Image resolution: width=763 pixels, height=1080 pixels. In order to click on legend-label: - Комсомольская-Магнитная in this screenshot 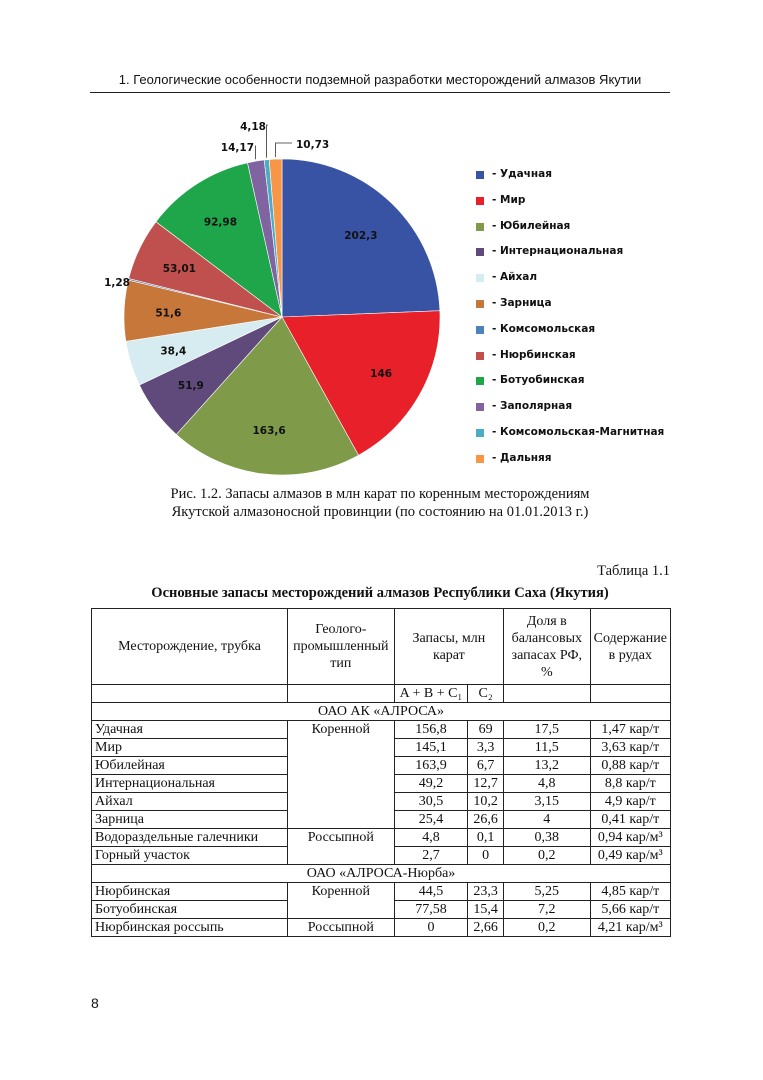, I will do `click(578, 431)`.